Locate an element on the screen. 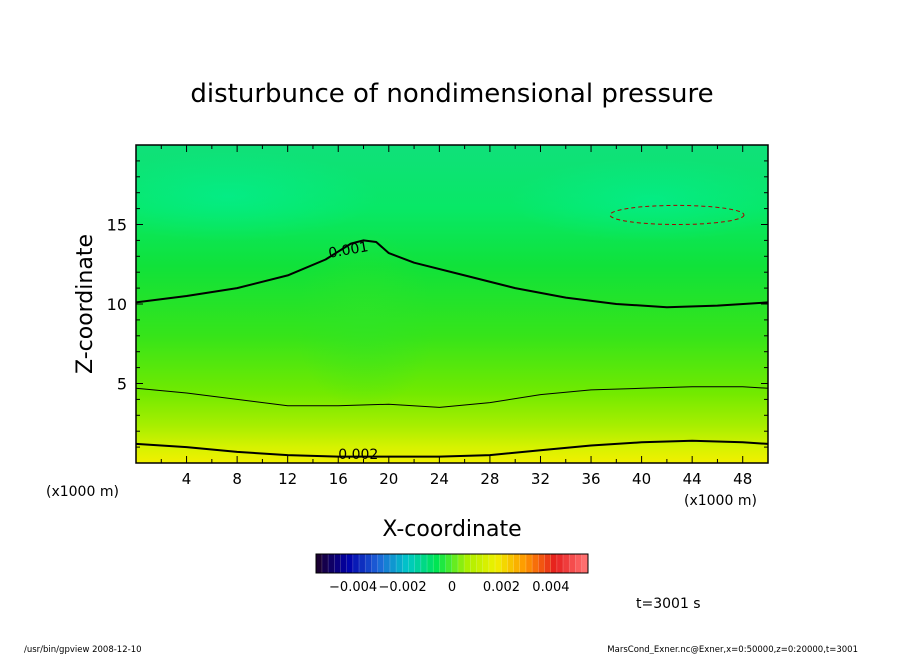 Image resolution: width=904 pixels, height=654 pixels. footer-left: /usr/bin/gpview 2008-12-10 is located at coordinates (83, 649).